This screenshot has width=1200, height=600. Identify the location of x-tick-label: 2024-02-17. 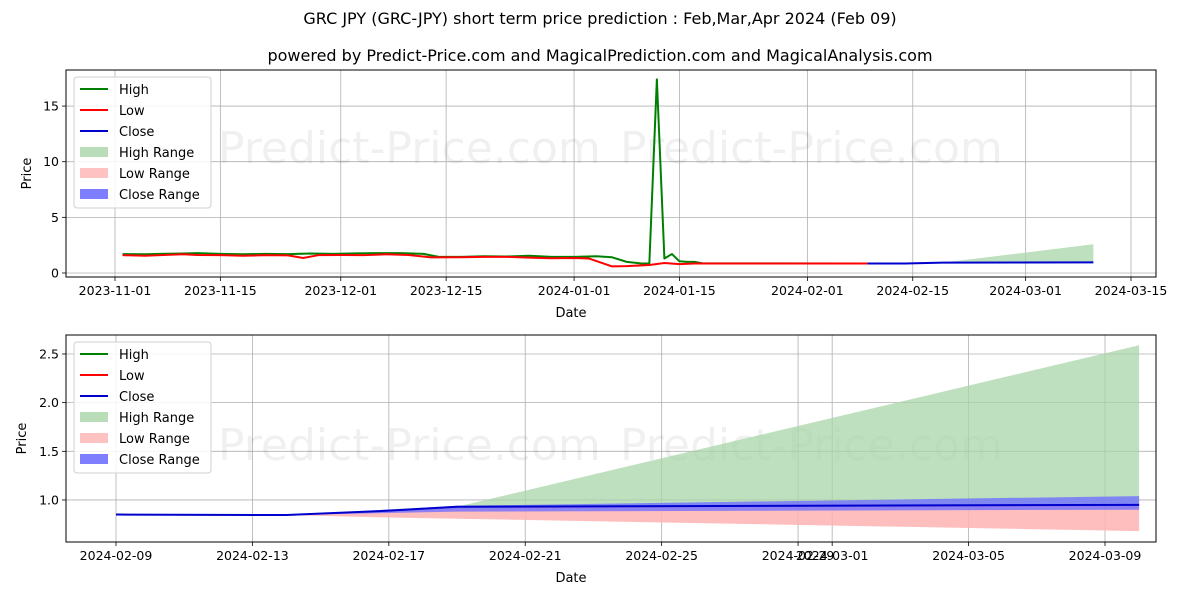
(388, 555).